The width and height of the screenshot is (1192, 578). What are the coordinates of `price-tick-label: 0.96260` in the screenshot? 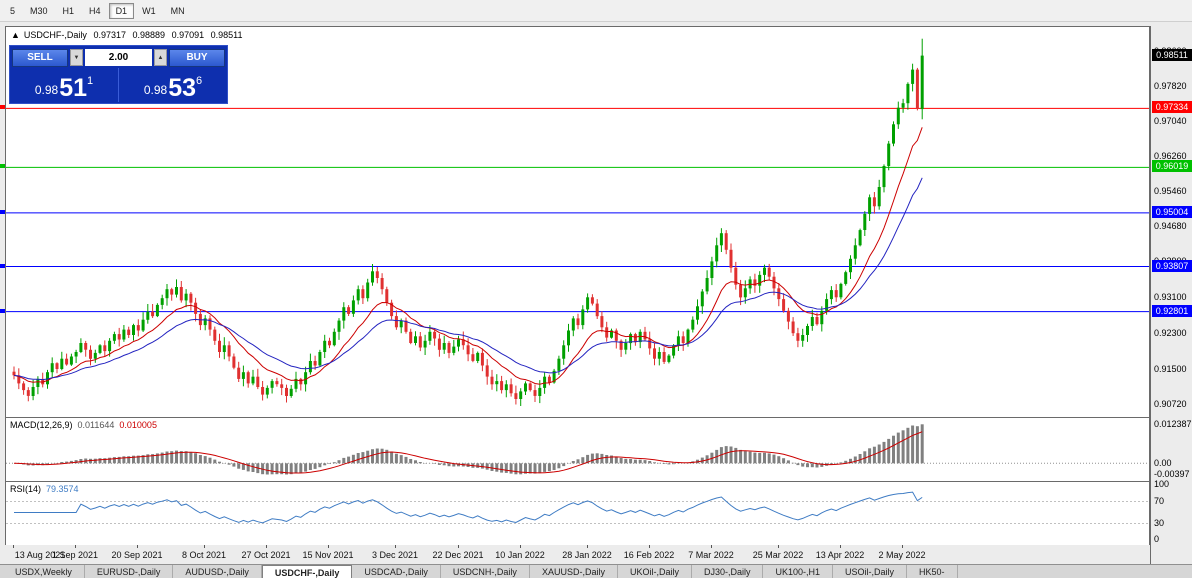 It's located at (1170, 155).